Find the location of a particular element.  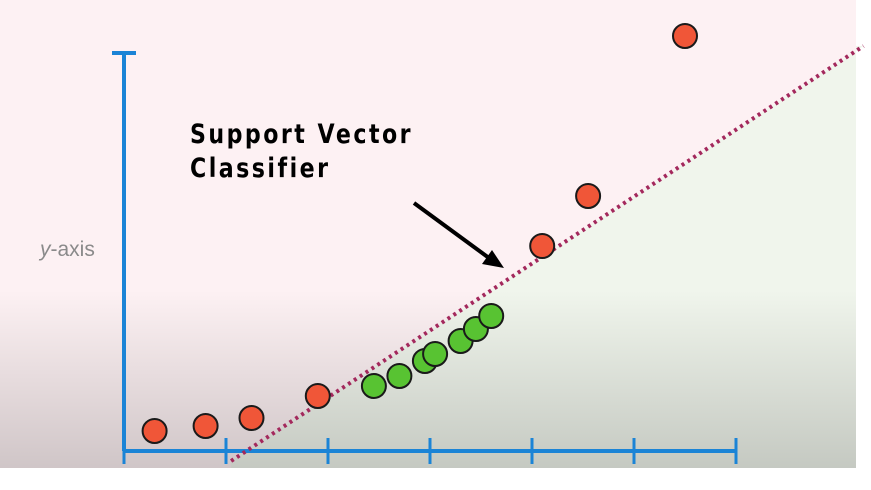

y-axis-rest: -axis is located at coordinates (72, 249).